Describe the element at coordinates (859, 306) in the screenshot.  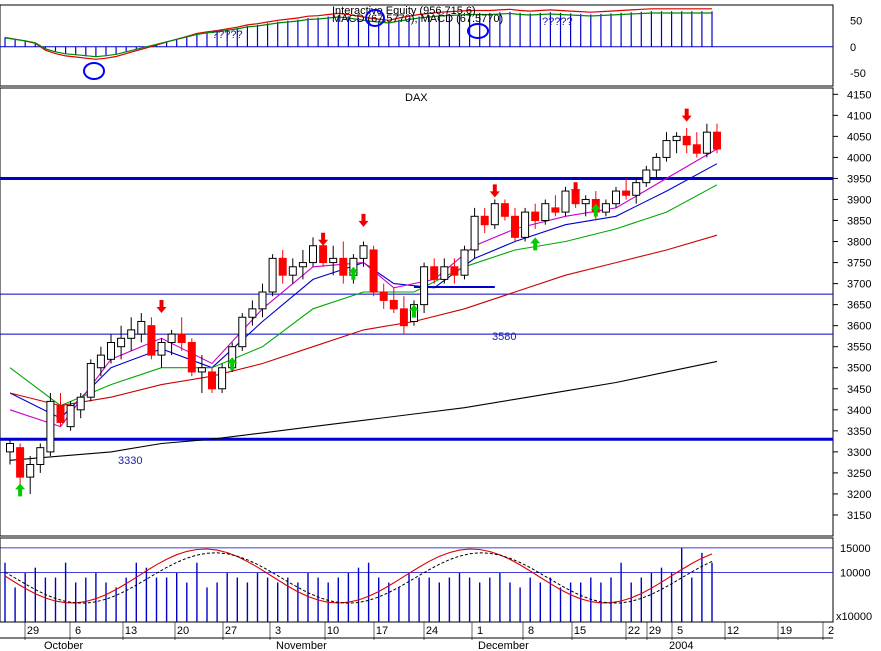
I see `price-tick-label: 3650` at that location.